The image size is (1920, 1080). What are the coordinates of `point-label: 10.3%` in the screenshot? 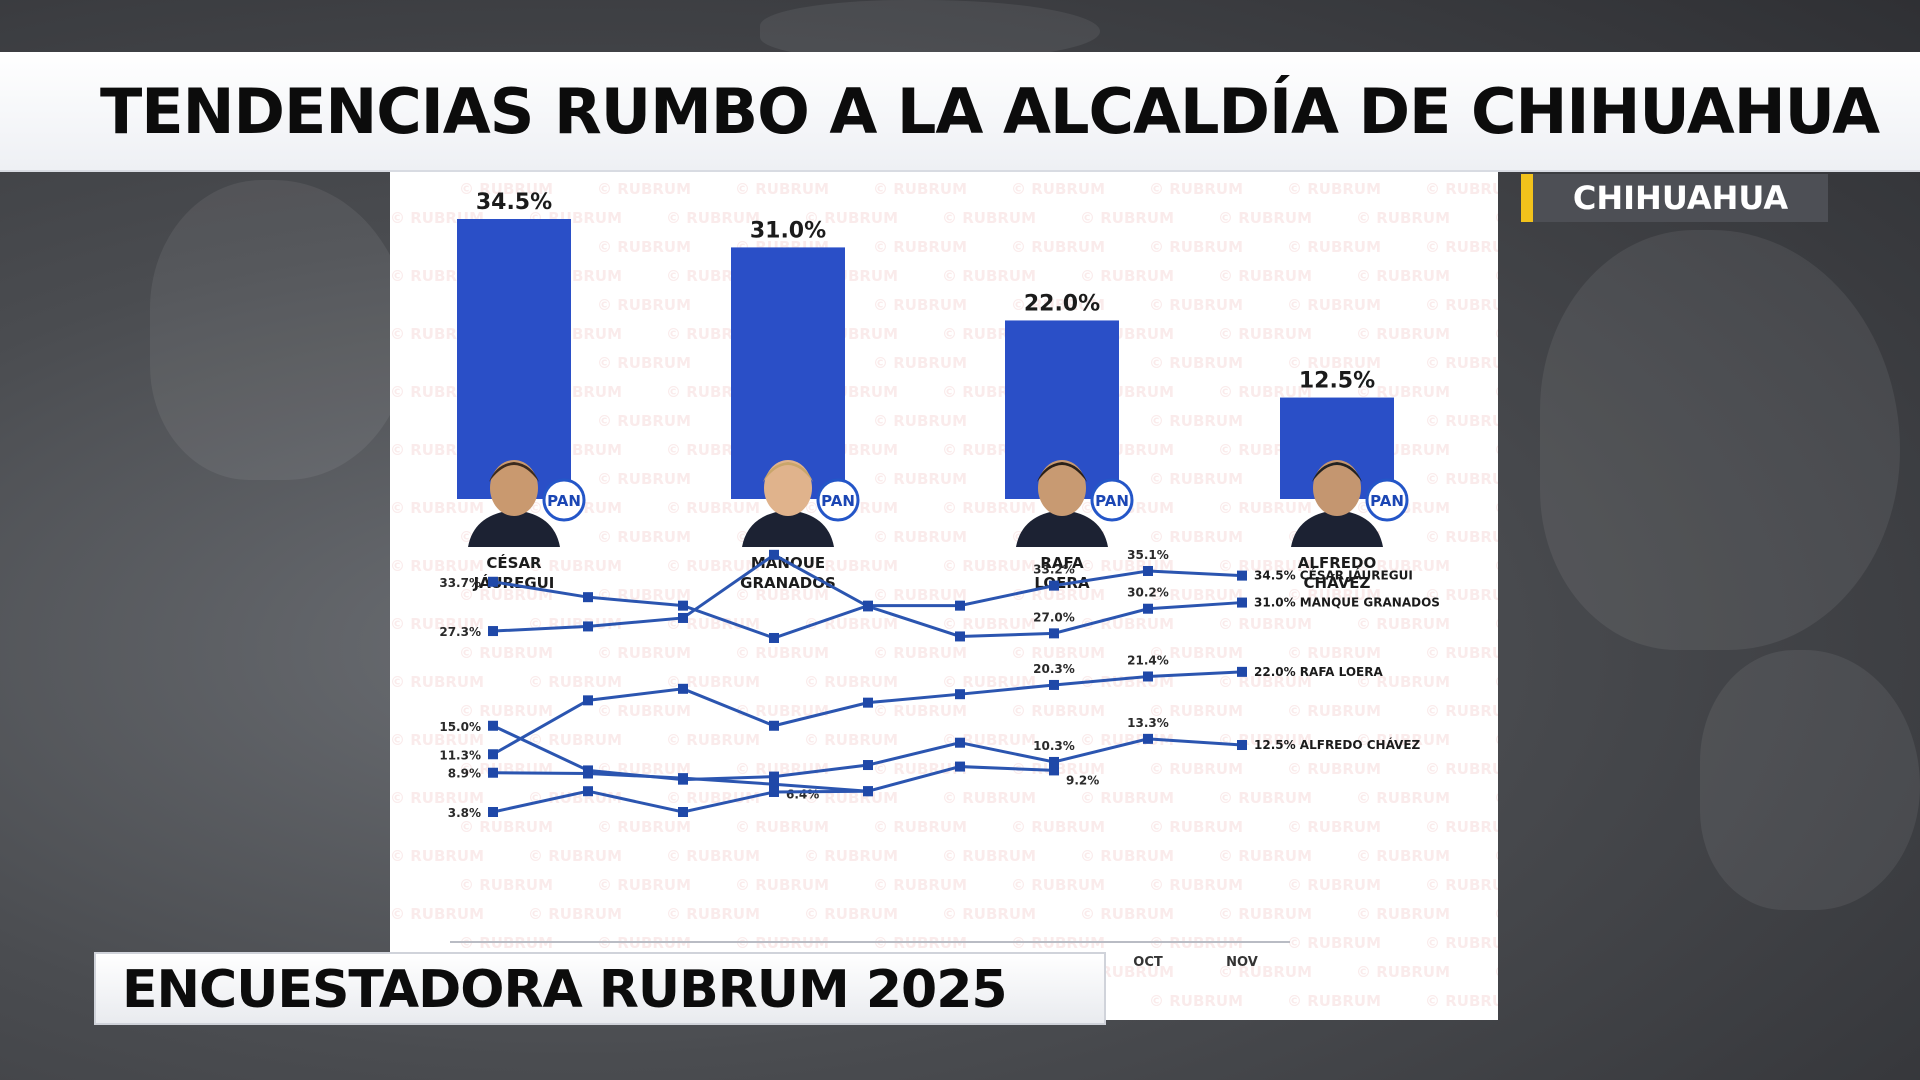 It's located at (1054, 746).